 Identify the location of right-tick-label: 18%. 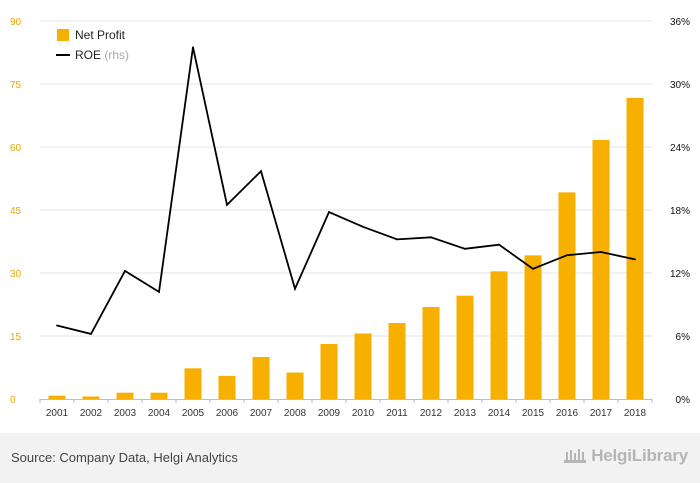
(680, 211).